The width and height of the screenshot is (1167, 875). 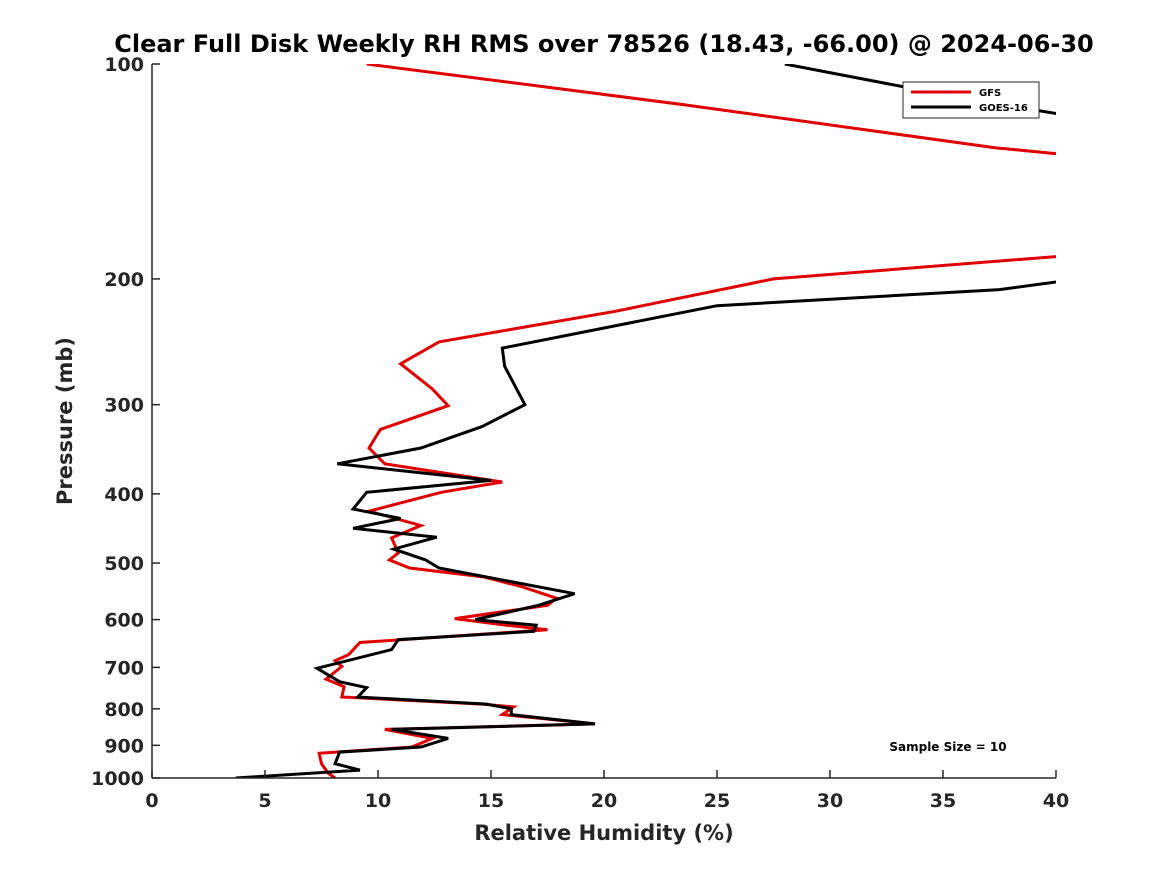 What do you see at coordinates (124, 280) in the screenshot?
I see `y-tick-label: 200` at bounding box center [124, 280].